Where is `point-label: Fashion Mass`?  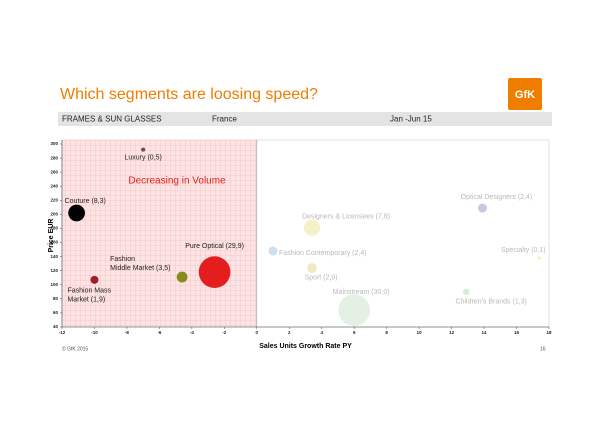 point-label: Fashion Mass is located at coordinates (89, 291).